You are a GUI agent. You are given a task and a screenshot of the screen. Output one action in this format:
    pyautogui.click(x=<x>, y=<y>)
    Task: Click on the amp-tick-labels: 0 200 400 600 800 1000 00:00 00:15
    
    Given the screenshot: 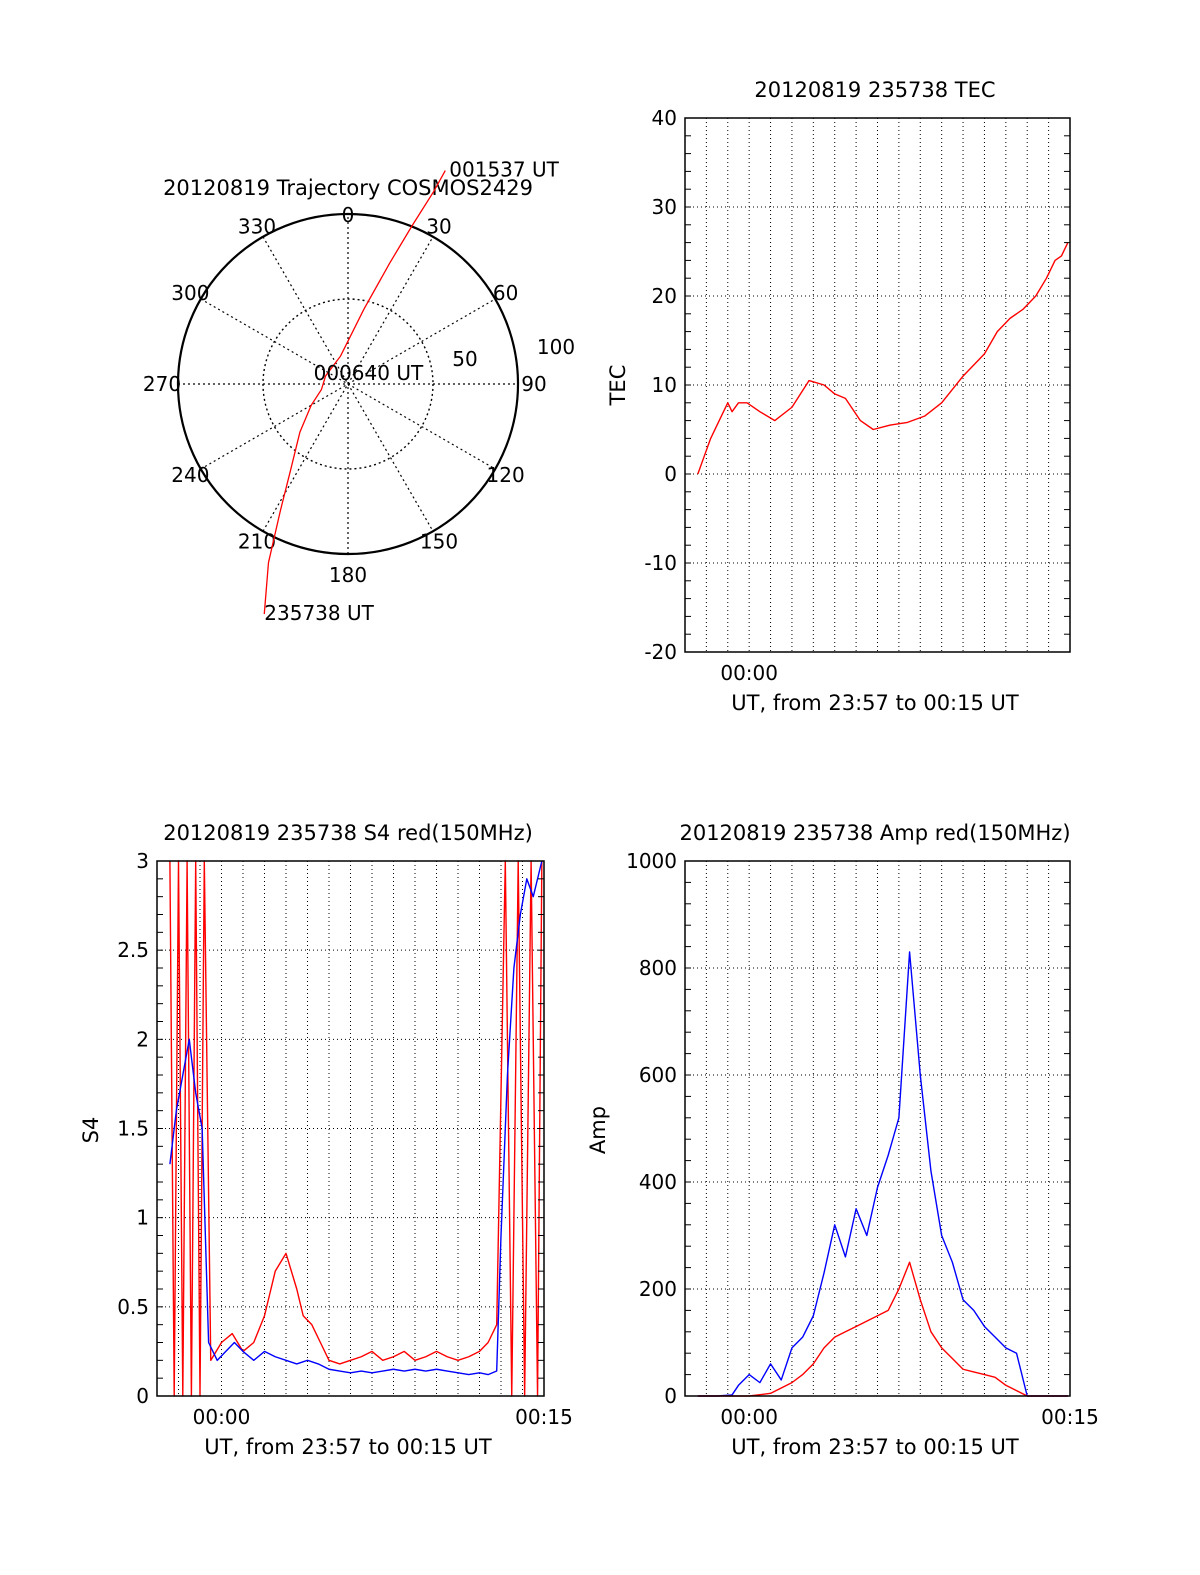 What is the action you would take?
    pyautogui.click(x=862, y=1139)
    